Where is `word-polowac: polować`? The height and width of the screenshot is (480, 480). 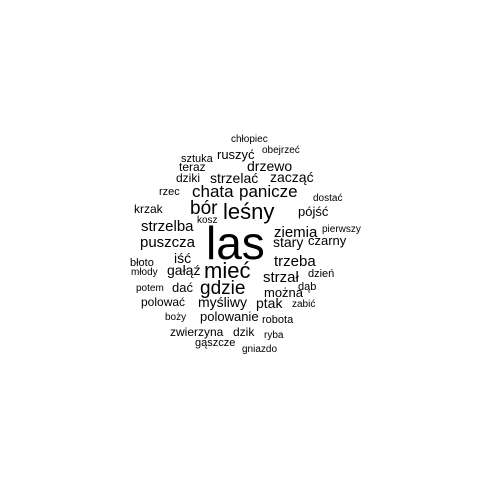
word-polowac: polować is located at coordinates (163, 302).